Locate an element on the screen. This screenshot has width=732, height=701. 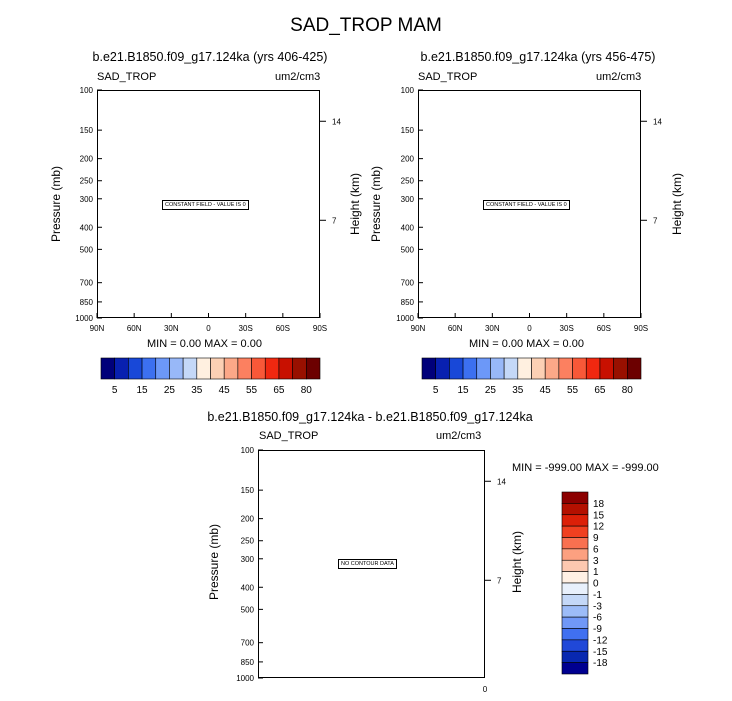
panel2-lat-tick-label: 60N is located at coordinates (455, 328).